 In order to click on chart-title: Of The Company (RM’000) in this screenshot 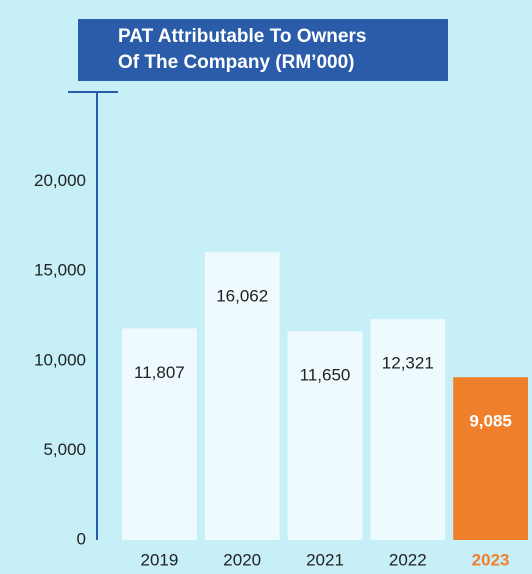, I will do `click(236, 62)`.